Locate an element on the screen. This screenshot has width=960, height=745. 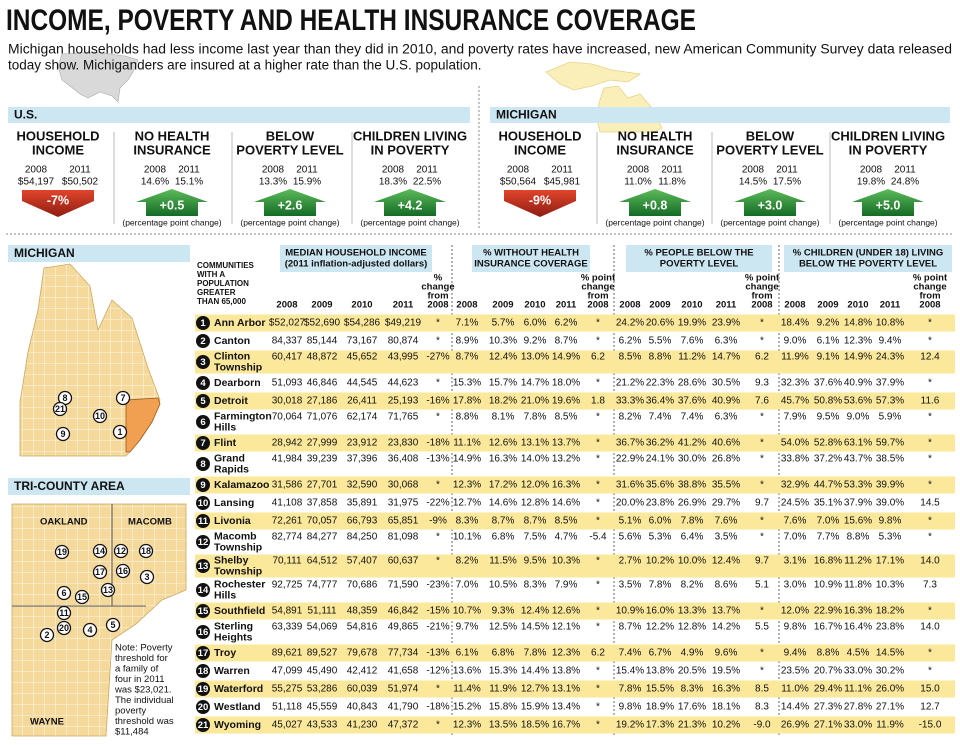
map-marker-number: 2 is located at coordinates (46, 635).